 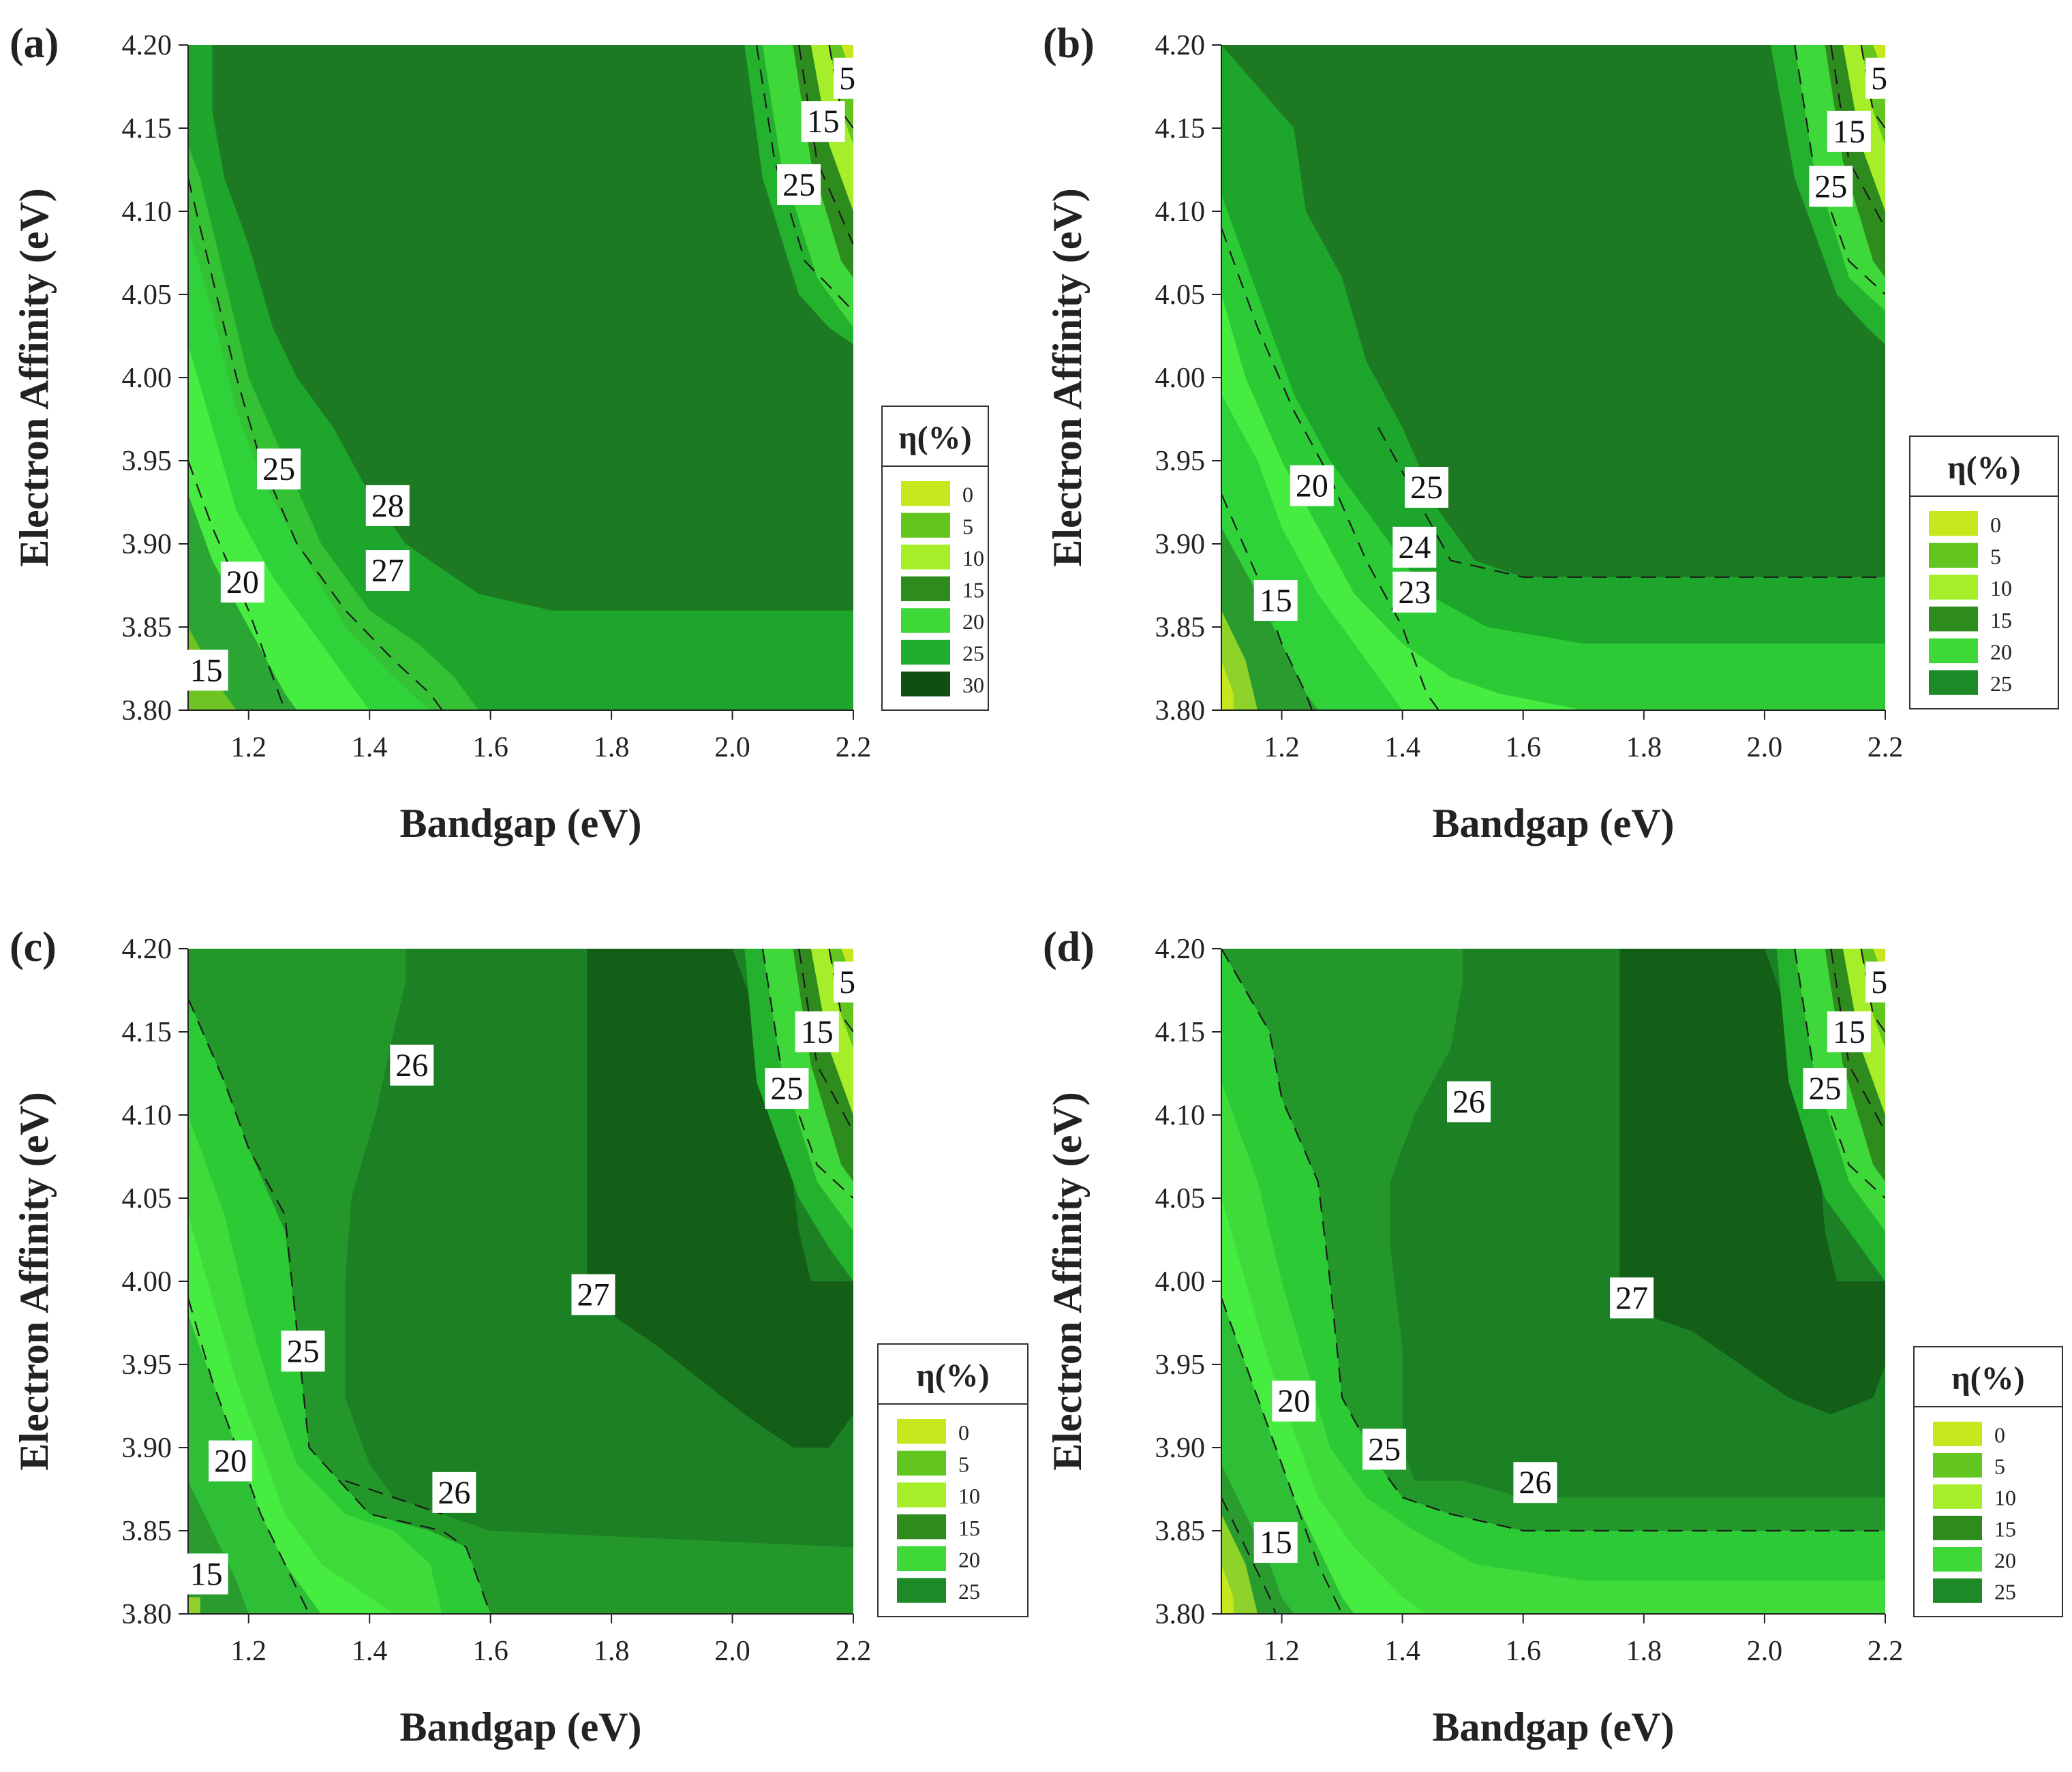 What do you see at coordinates (33, 947) in the screenshot?
I see `panel-label: (c)` at bounding box center [33, 947].